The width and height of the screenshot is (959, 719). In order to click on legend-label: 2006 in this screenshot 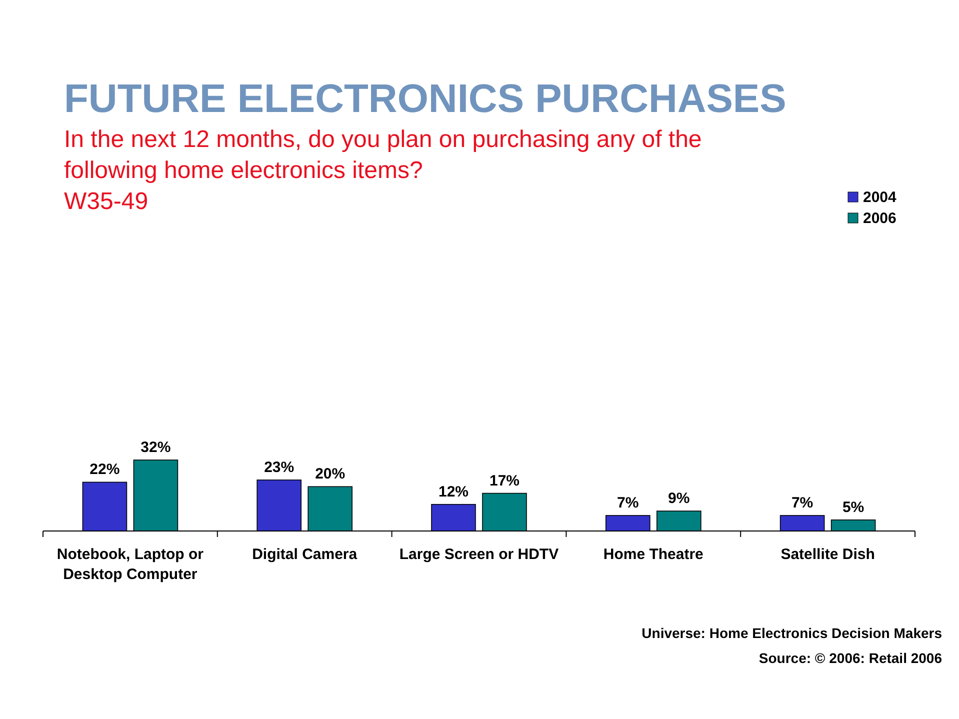, I will do `click(879, 218)`.